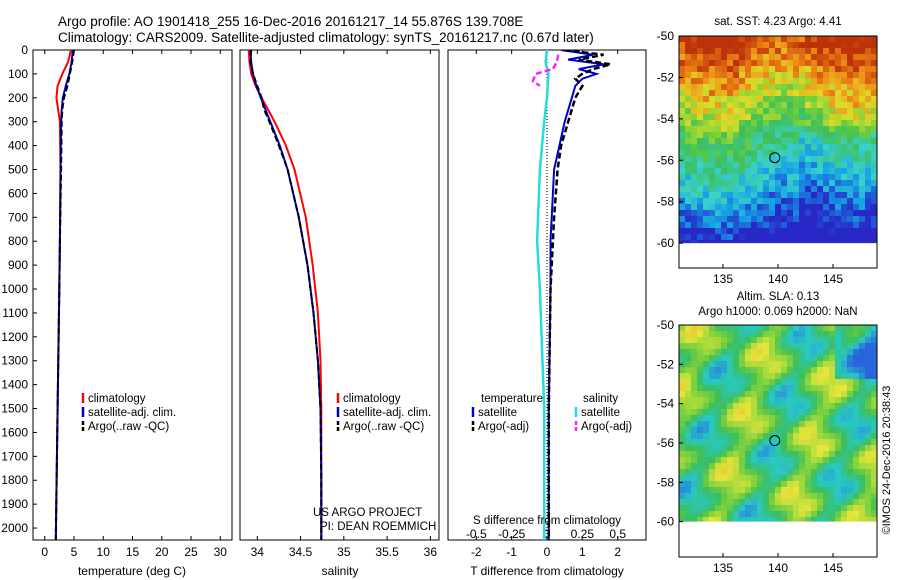 This screenshot has height=580, width=900. Describe the element at coordinates (74, 552) in the screenshot. I see `temperature-xtick-label: 5` at that location.